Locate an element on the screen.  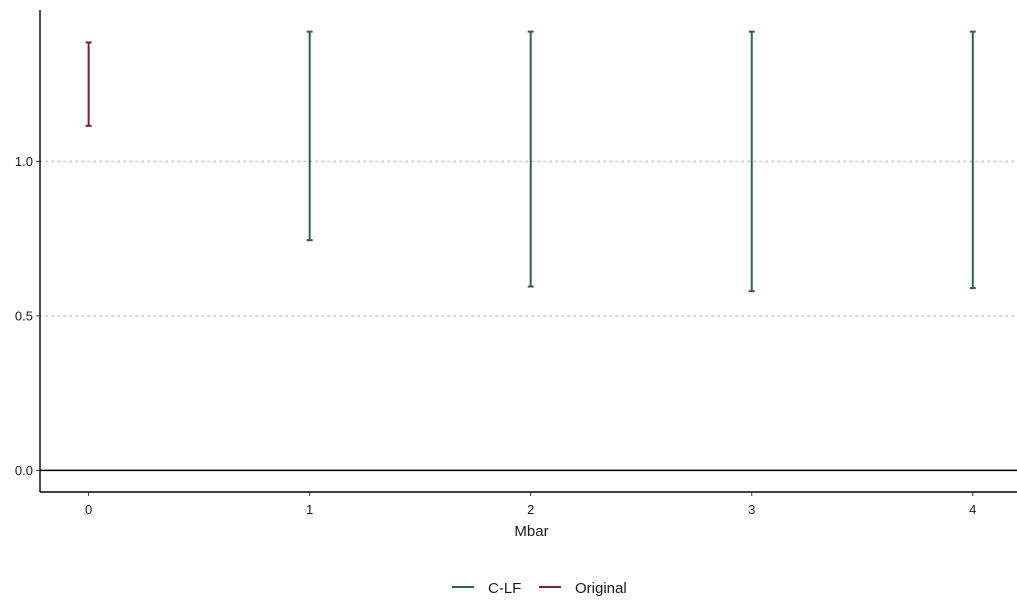
y-axis-ticks: 0.0 0.5 1.0 is located at coordinates (27, 316).